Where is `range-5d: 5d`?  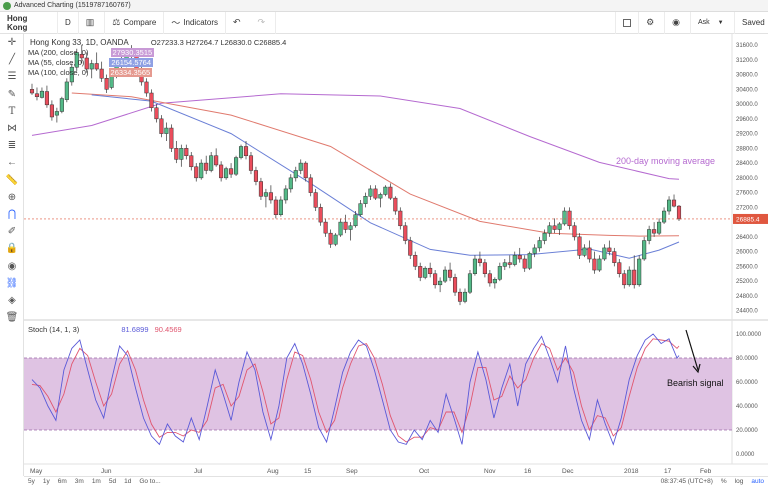 range-5d: 5d is located at coordinates (112, 481).